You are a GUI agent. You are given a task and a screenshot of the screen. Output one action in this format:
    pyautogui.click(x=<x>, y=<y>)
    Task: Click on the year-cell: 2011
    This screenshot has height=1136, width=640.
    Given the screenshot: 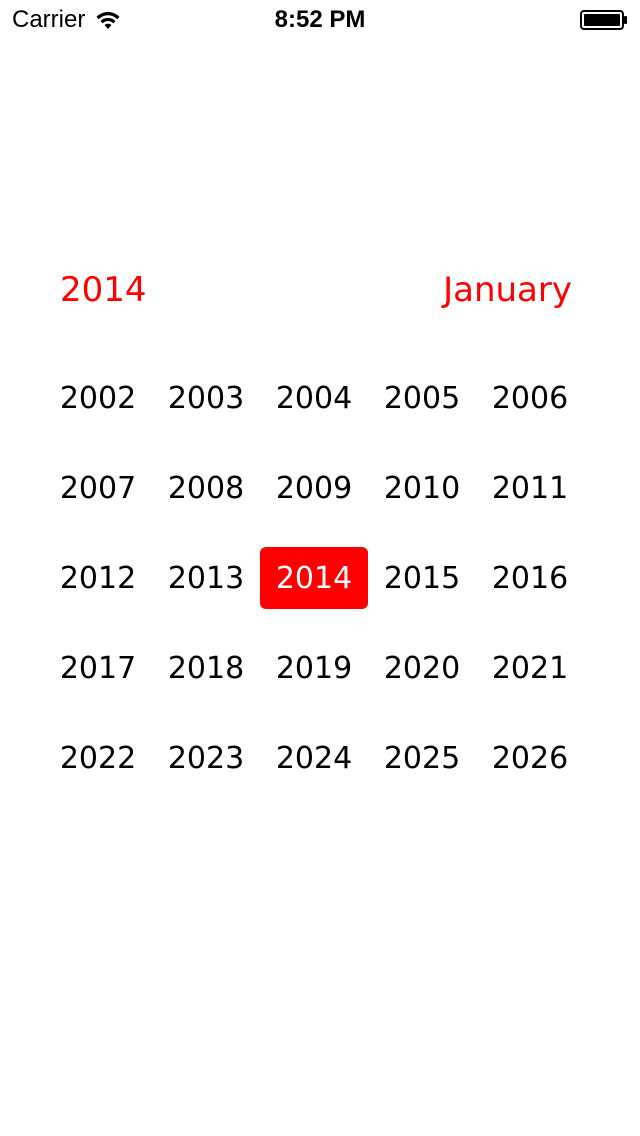 What is the action you would take?
    pyautogui.click(x=530, y=488)
    